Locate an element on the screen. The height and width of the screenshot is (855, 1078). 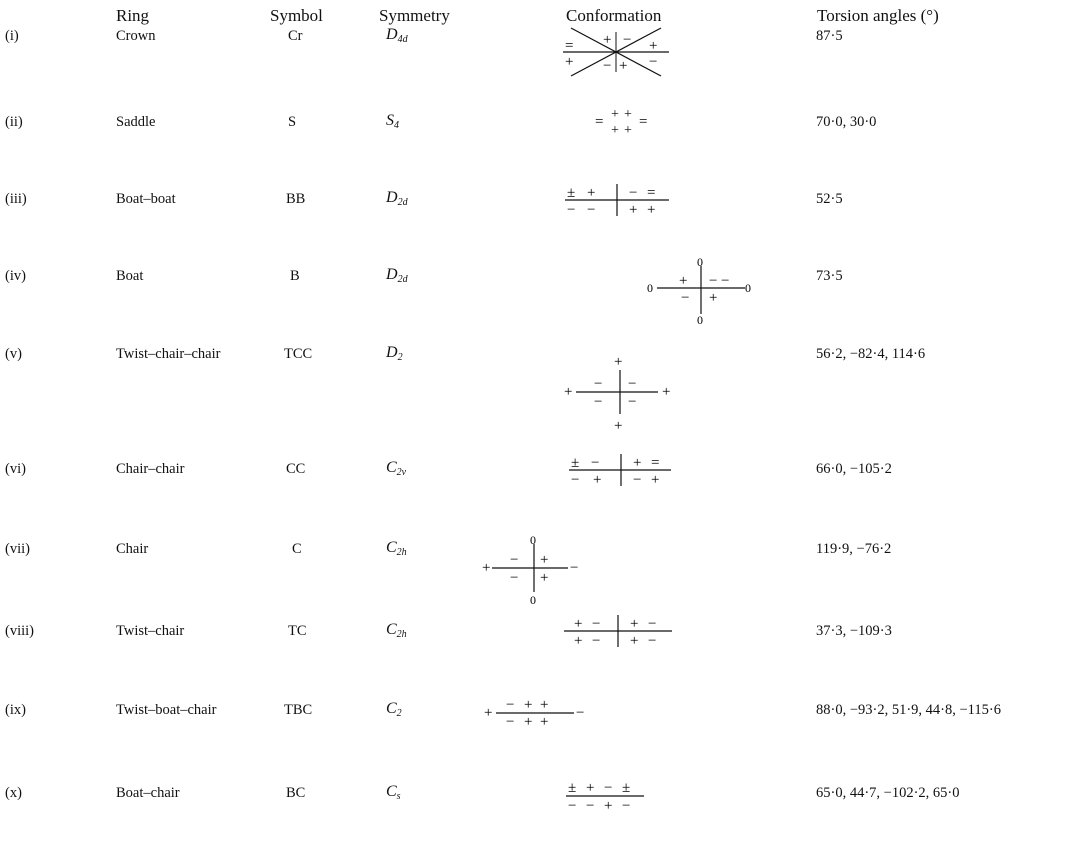
torsion-angles: 66·0, −105·2 is located at coordinates (854, 469).